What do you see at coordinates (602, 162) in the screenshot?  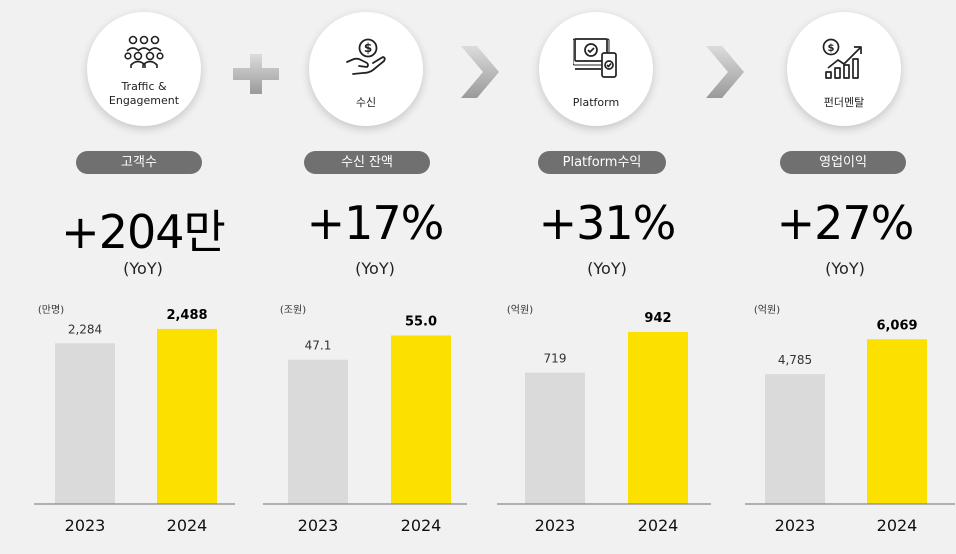 I see `metric-pill: Platform수익` at bounding box center [602, 162].